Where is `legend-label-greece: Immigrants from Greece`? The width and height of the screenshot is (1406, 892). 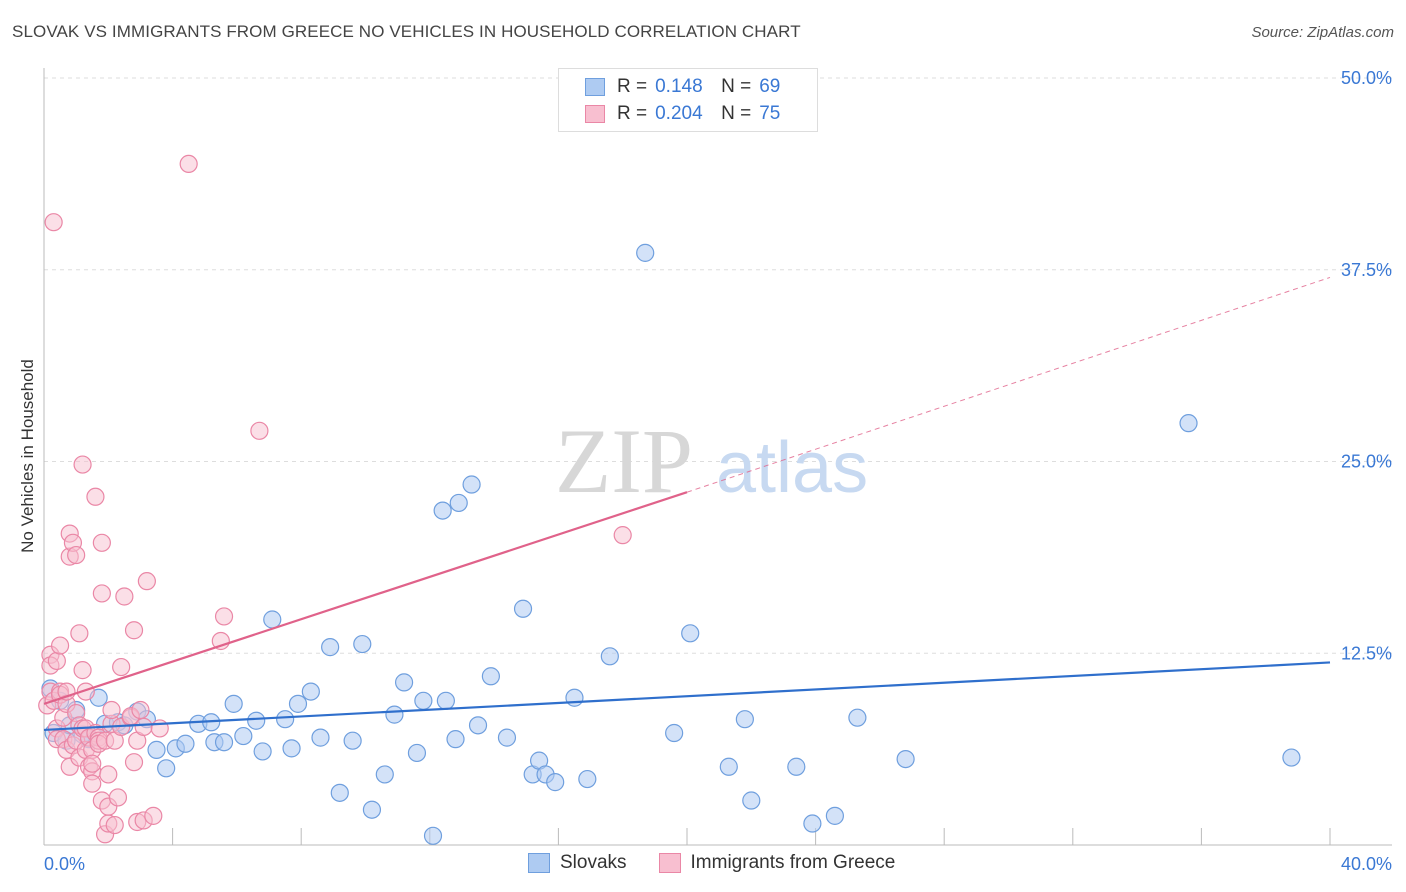
legend-label-greece: Immigrants from Greece is located at coordinates (793, 862).